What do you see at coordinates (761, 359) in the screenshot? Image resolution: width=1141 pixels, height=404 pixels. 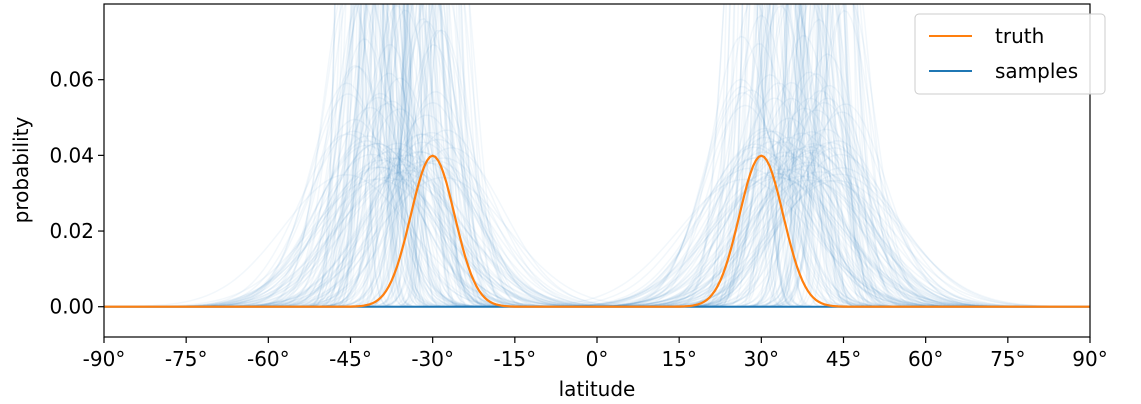 I see `x-tick-label: 30°` at bounding box center [761, 359].